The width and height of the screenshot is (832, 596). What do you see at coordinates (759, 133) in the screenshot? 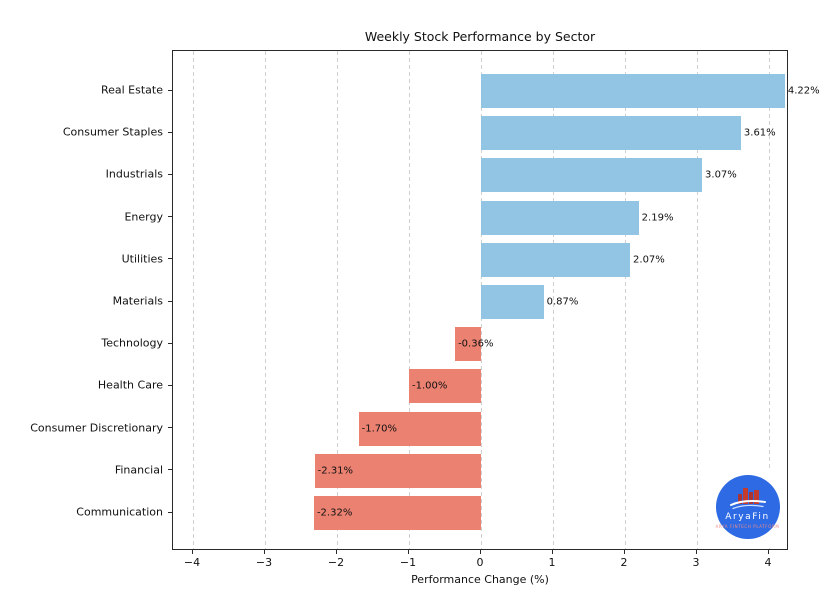
I see `bar-value-label: 3.61%` at bounding box center [759, 133].